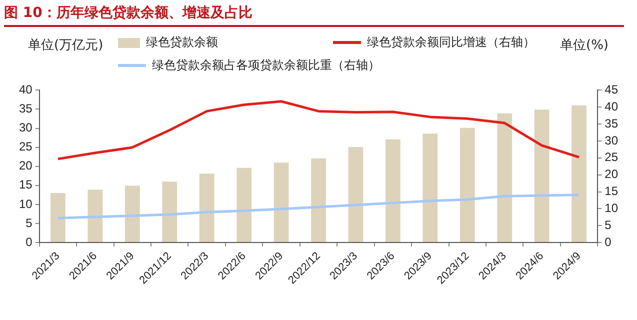 The image size is (637, 320). What do you see at coordinates (611, 208) in the screenshot?
I see `y2-tick-label: 10` at bounding box center [611, 208].